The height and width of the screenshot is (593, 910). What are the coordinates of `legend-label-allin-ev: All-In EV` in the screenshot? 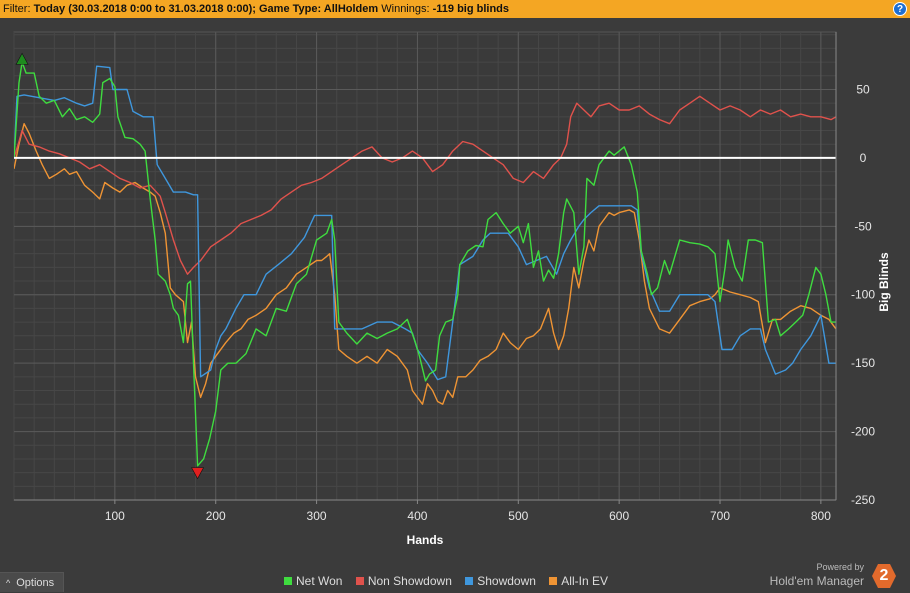 It's located at (584, 581).